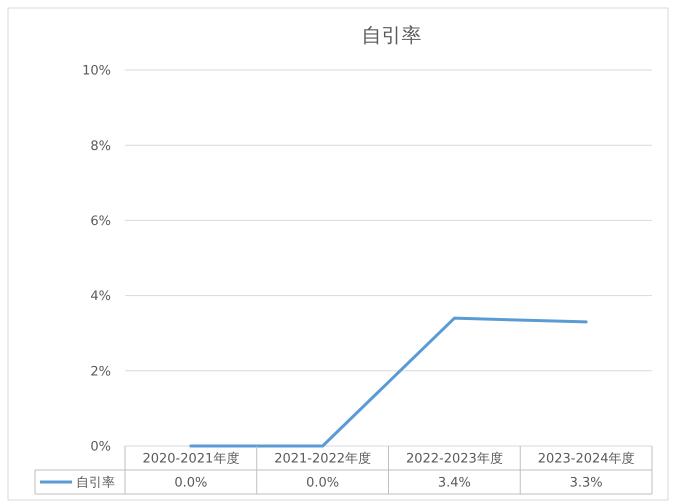 Image resolution: width=678 pixels, height=503 pixels. I want to click on x-tick-label: 2023-2024年度, so click(586, 458).